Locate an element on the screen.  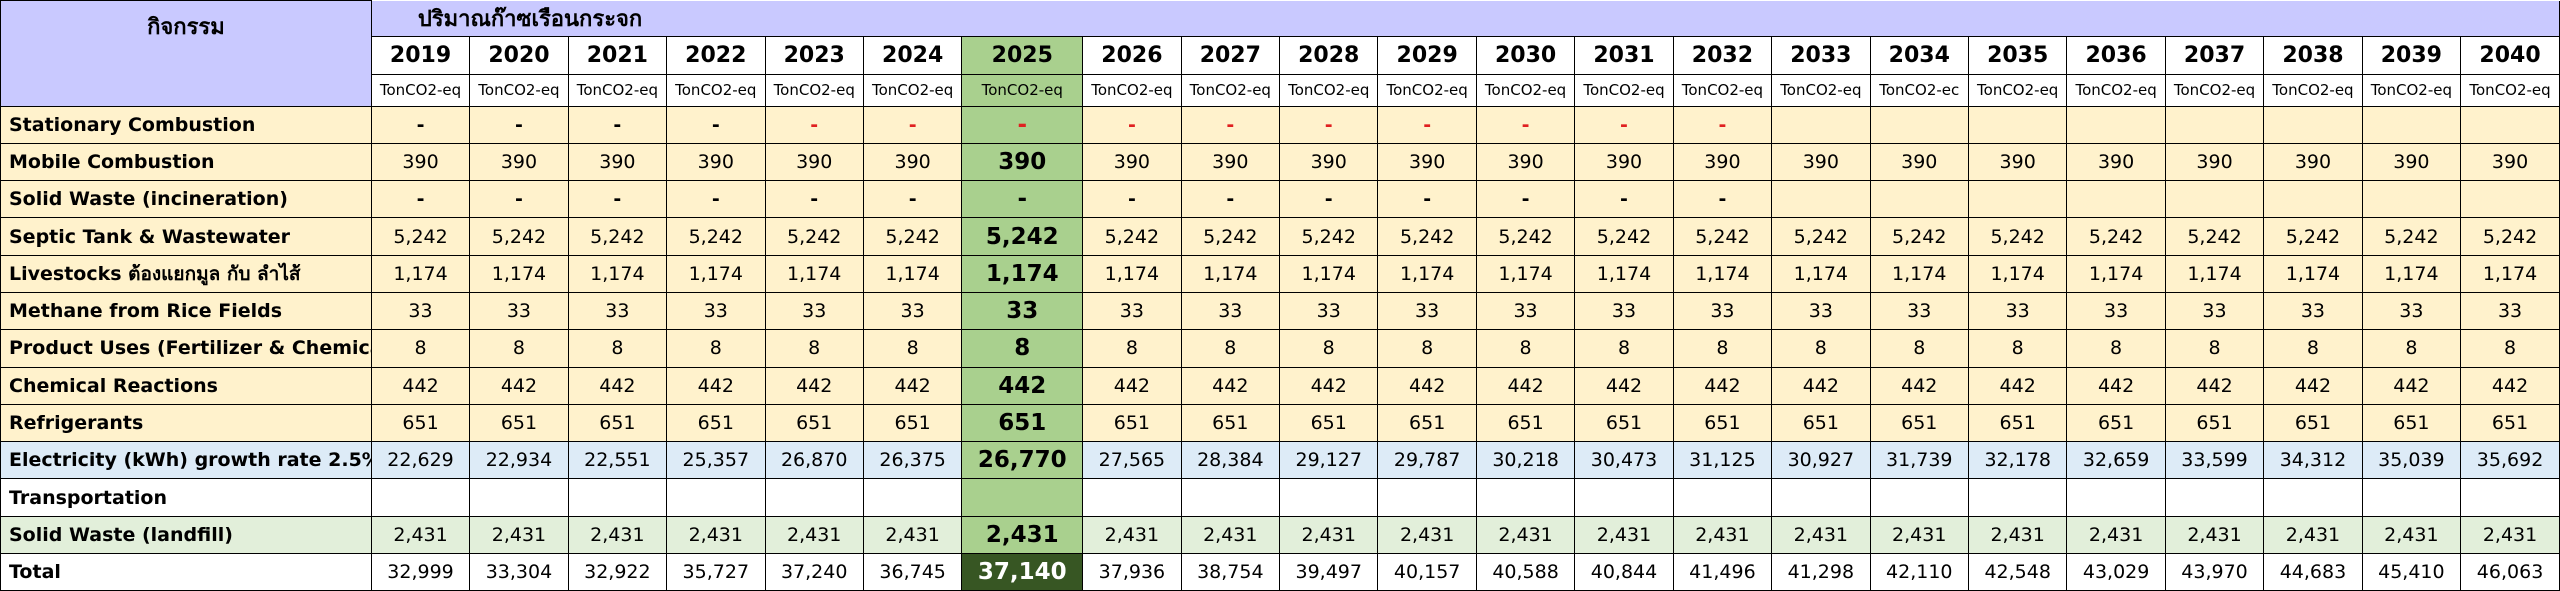
table-cell: 32,922 is located at coordinates (617, 572).